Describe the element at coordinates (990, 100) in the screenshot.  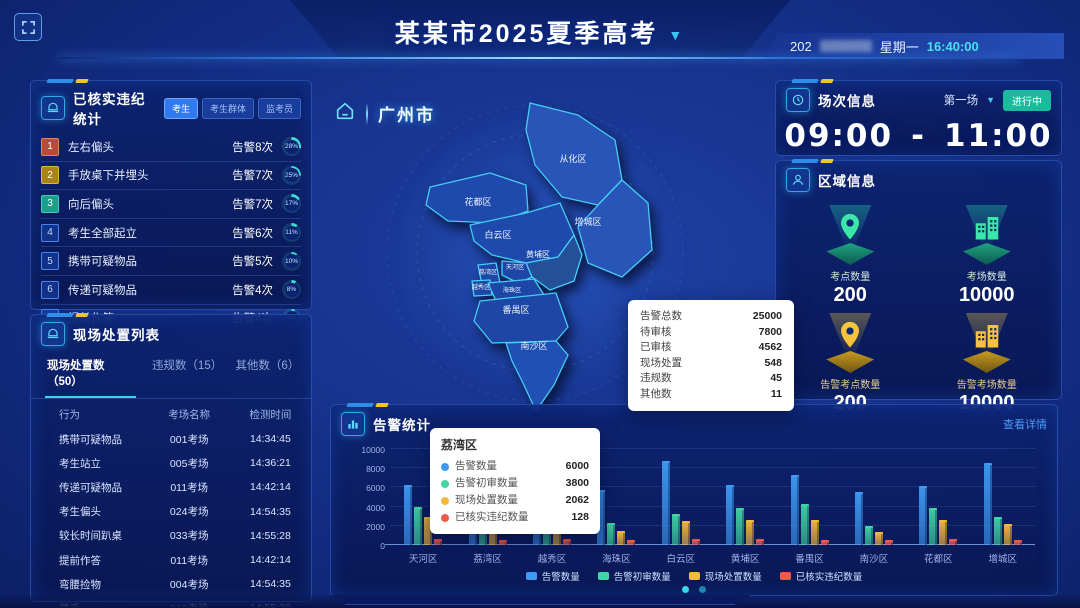
I see `session-dropdown-icon: ▼` at that location.